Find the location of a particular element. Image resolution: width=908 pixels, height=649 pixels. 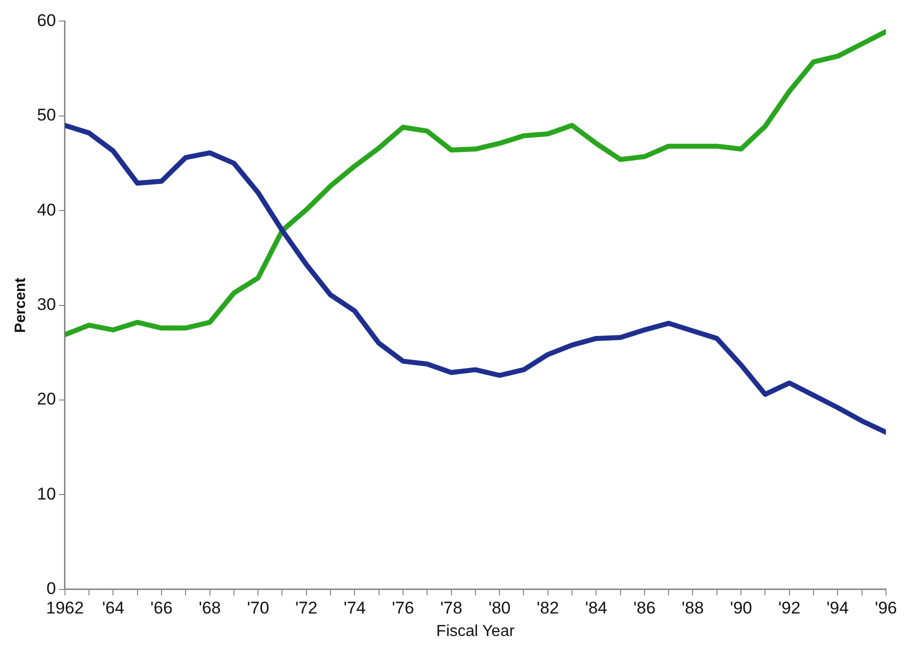

x-tick-label: '68 is located at coordinates (209, 608).